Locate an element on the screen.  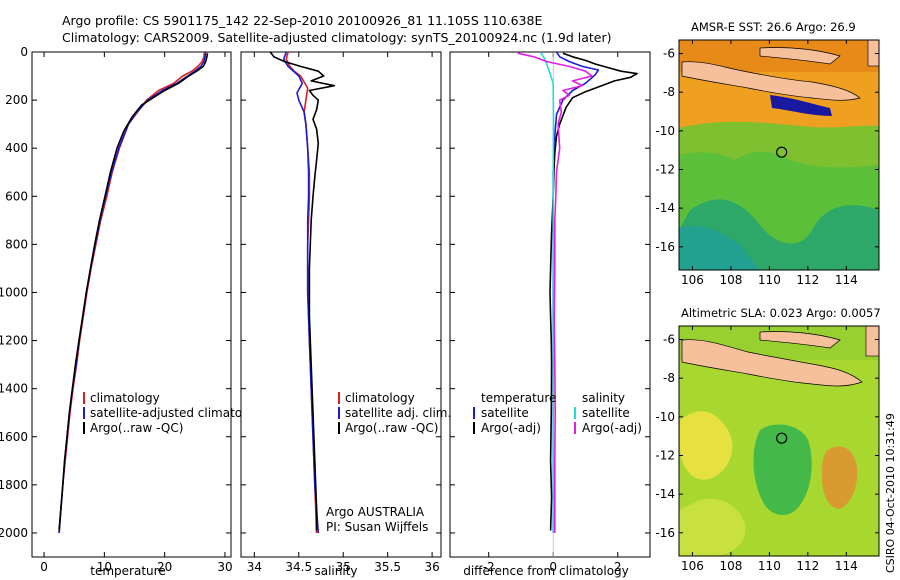
y-tick-label: 2000 is located at coordinates (14, 533).